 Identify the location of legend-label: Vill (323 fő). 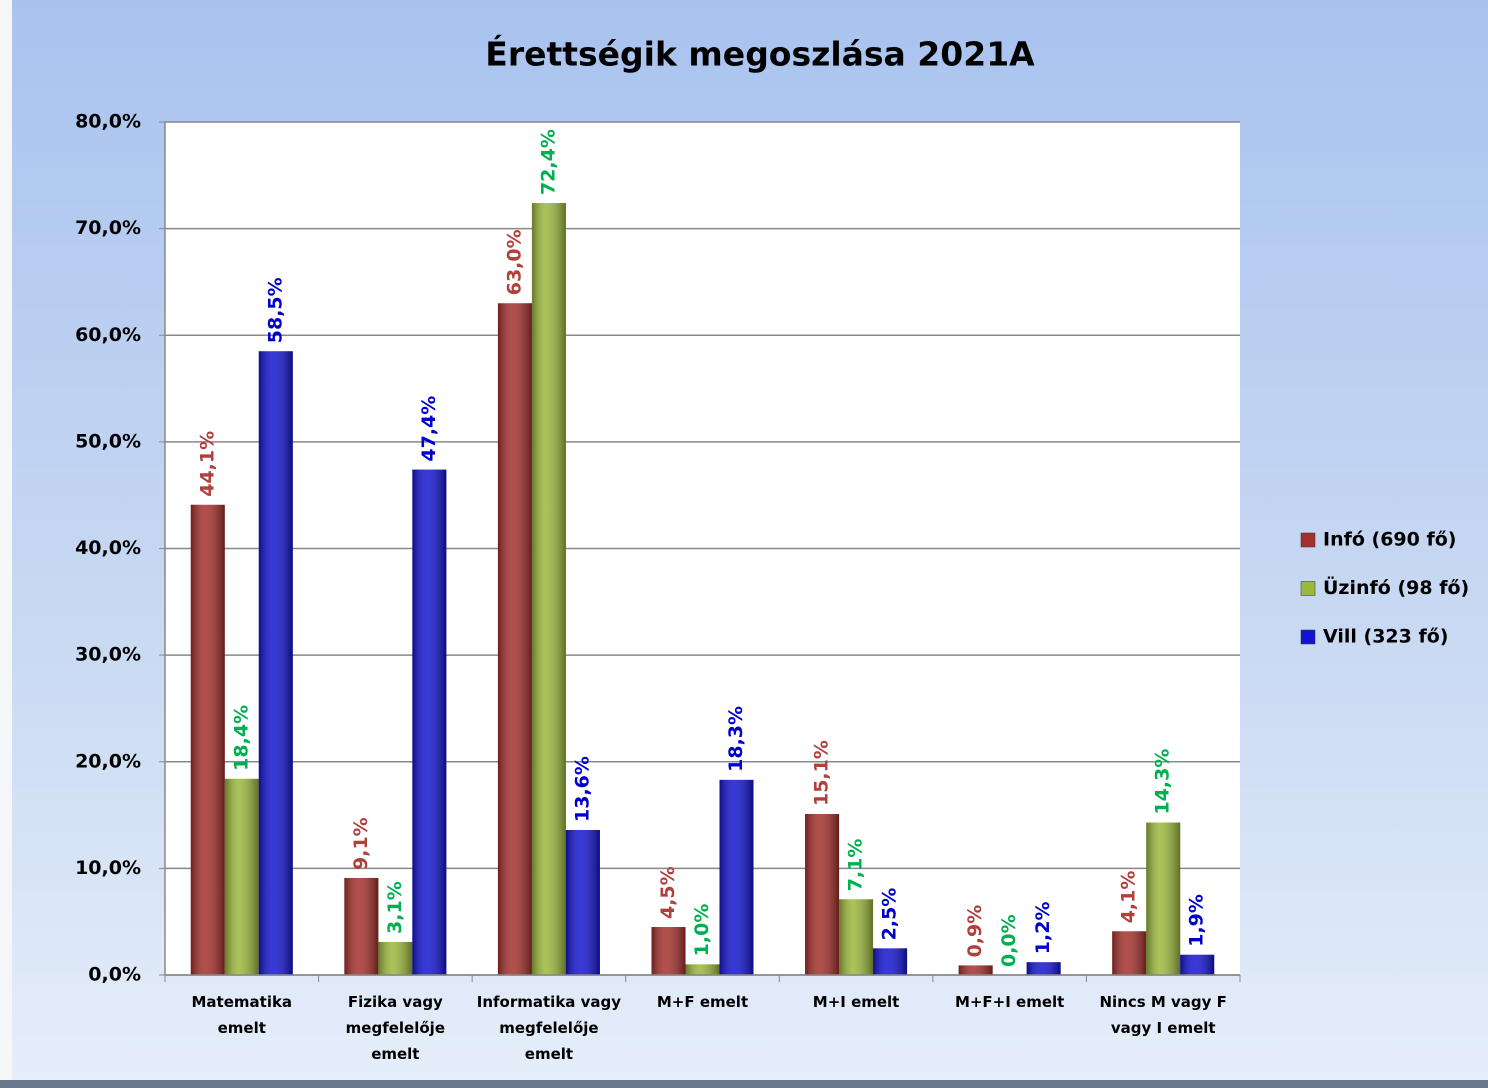
(1386, 637).